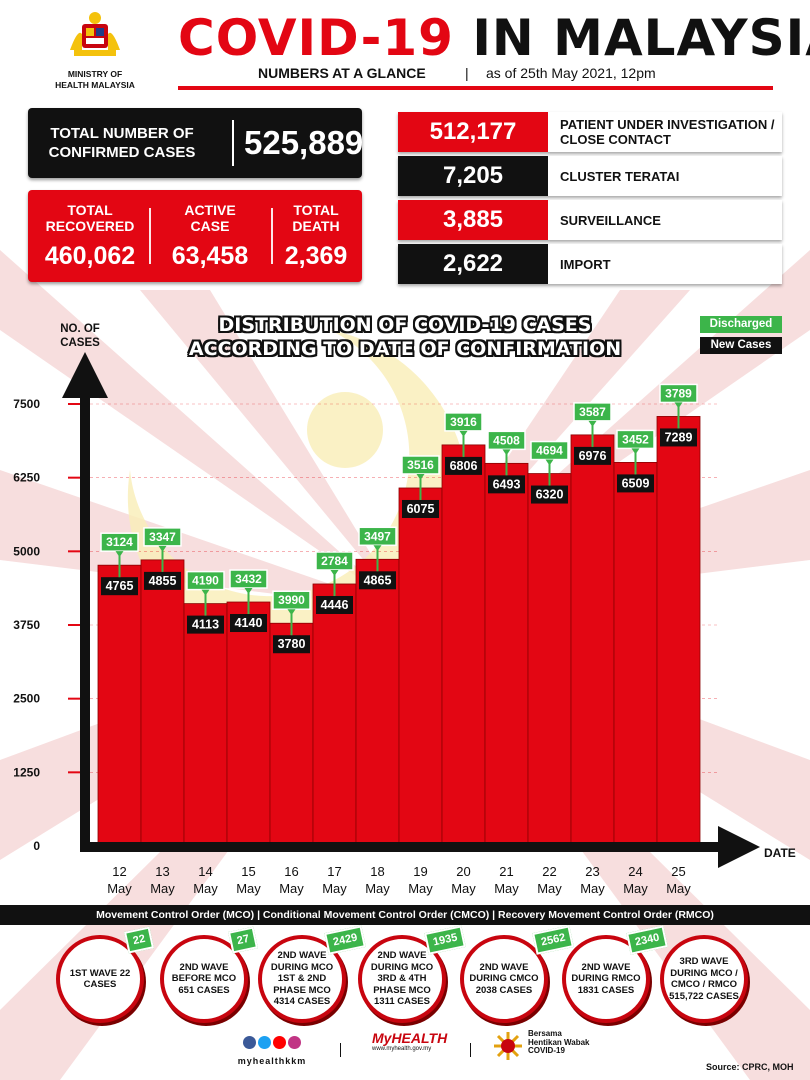 The width and height of the screenshot is (810, 1080). I want to click on confirmed-cases-box: TOTAL NUMBER OF CONFIRMED CASES 525,889, so click(195, 143).